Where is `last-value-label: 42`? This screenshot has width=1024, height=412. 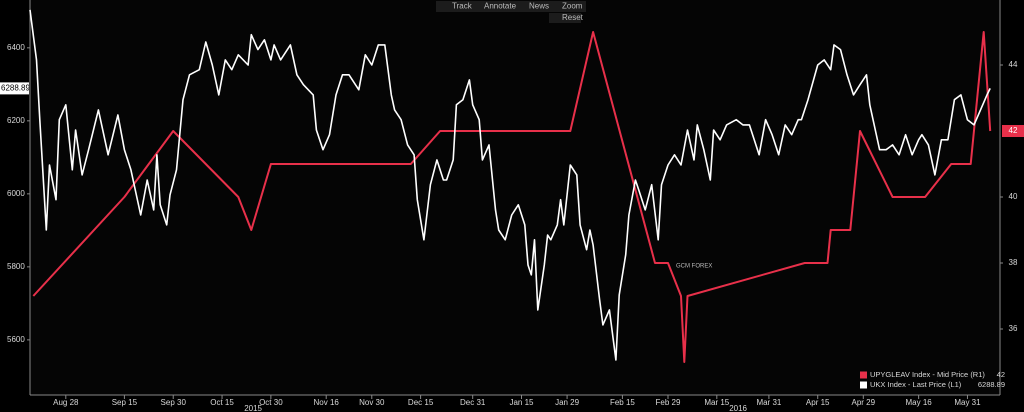
last-value-label: 42 is located at coordinates (1013, 130).